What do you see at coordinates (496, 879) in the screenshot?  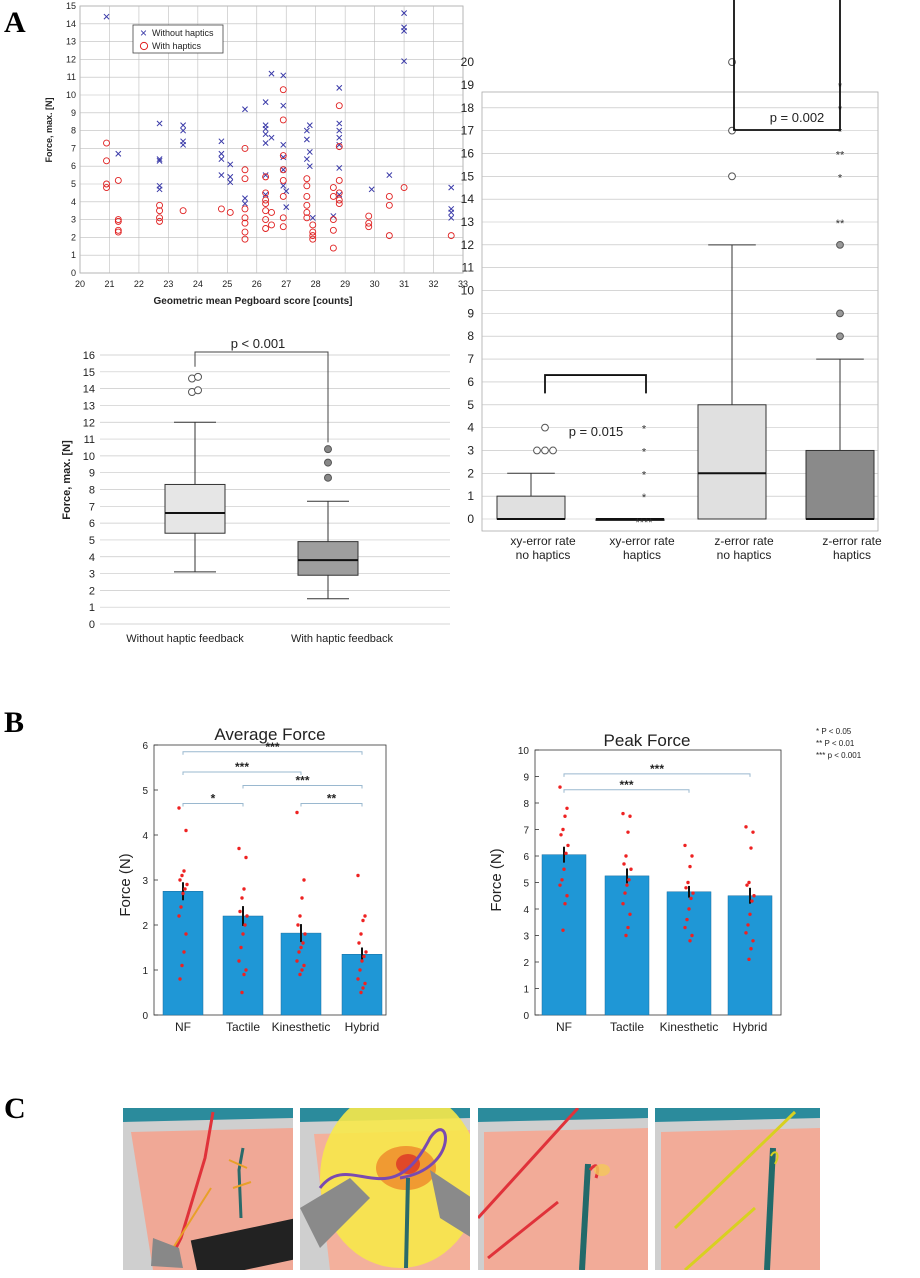 I see `peak-force-ylabel: Force (N)` at bounding box center [496, 879].